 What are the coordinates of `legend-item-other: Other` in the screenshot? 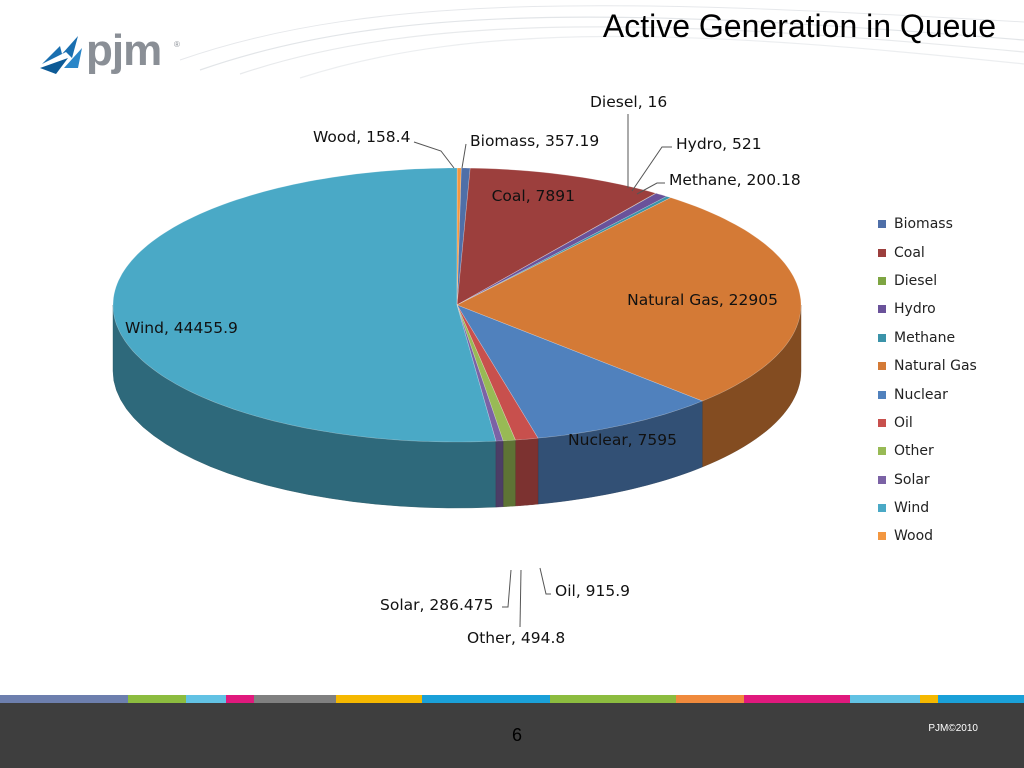 It's located at (927, 451).